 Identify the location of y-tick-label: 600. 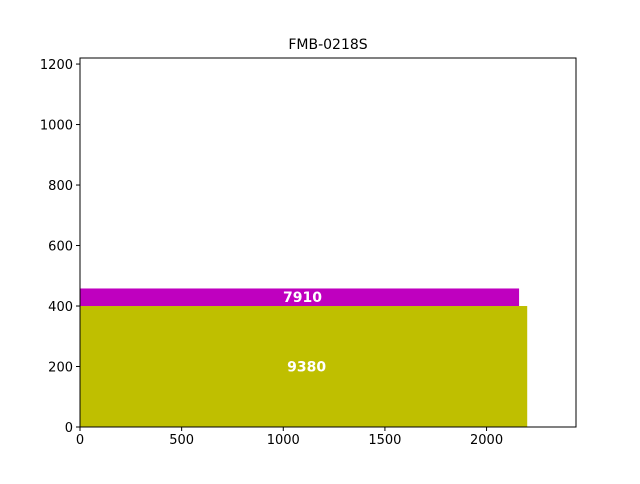
(60, 247).